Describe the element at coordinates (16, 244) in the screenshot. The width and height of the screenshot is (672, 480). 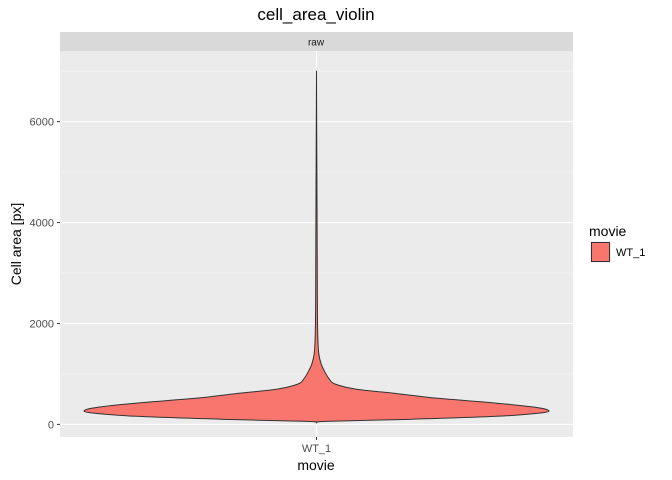
I see `y-axis-title: Cell area [px]` at that location.